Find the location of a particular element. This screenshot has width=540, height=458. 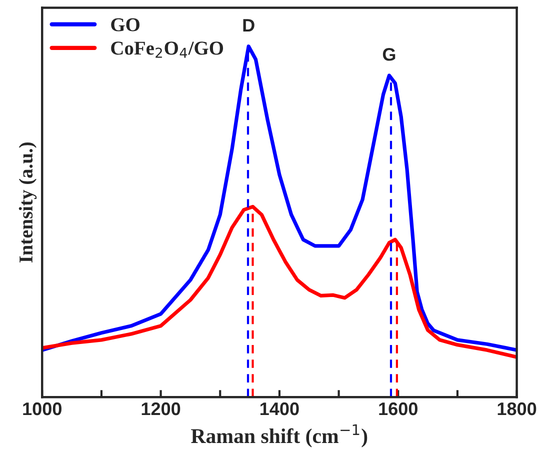

x-tick-label: 1200 is located at coordinates (161, 409).